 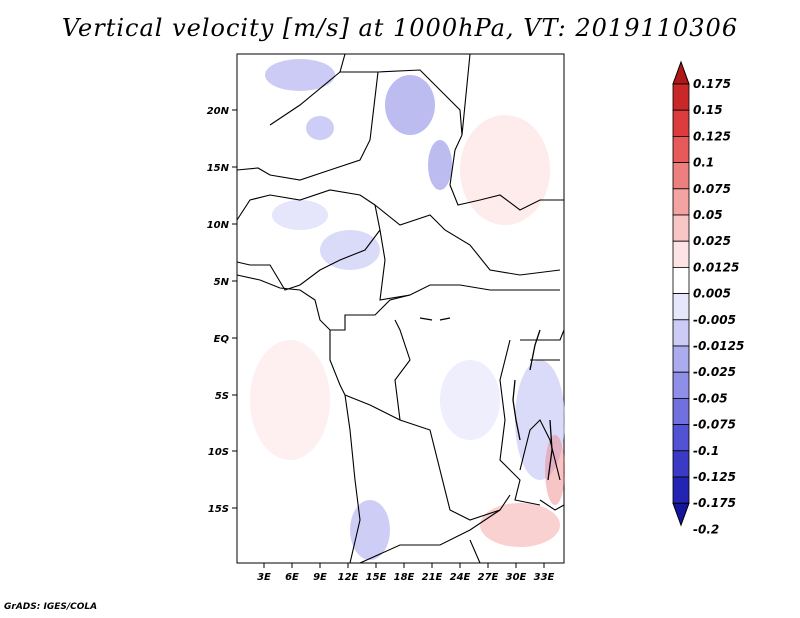 I want to click on colorbar-label: -0.005, so click(x=714, y=320).